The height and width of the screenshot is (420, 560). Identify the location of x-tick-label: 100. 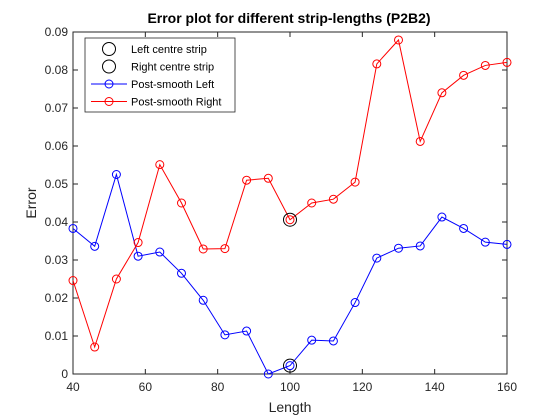
(290, 387).